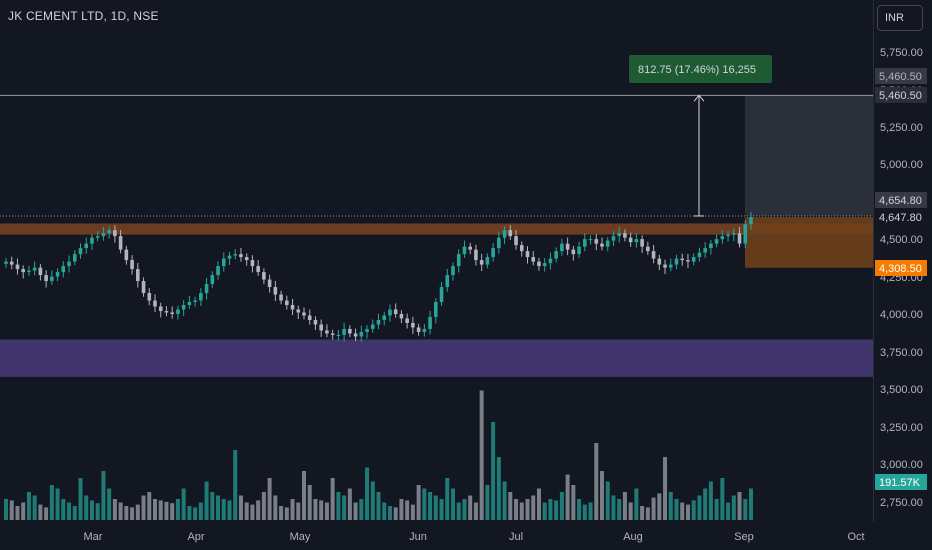  What do you see at coordinates (195, 537) in the screenshot?
I see `time-tick-label: Apr` at bounding box center [195, 537].